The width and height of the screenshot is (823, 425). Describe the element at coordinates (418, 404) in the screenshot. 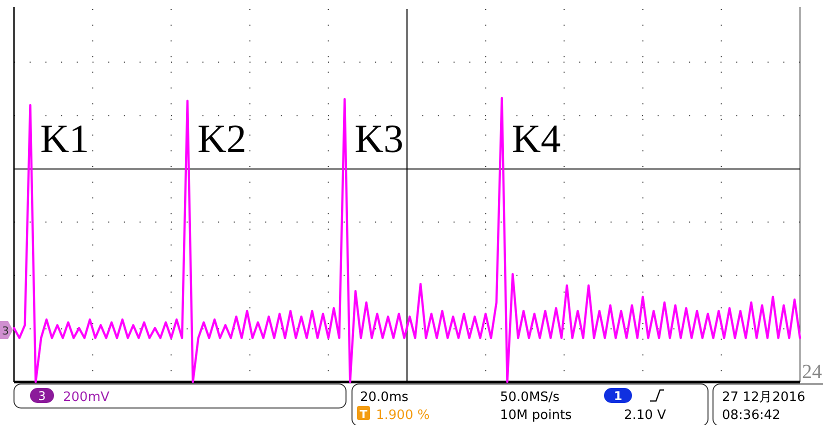

I see `status-bar: 3 200mV 20.0ms 50.0MS/s 1 27 12月2016 T 1.900 % 10M points 2.10 V 08:36:42` at that location.